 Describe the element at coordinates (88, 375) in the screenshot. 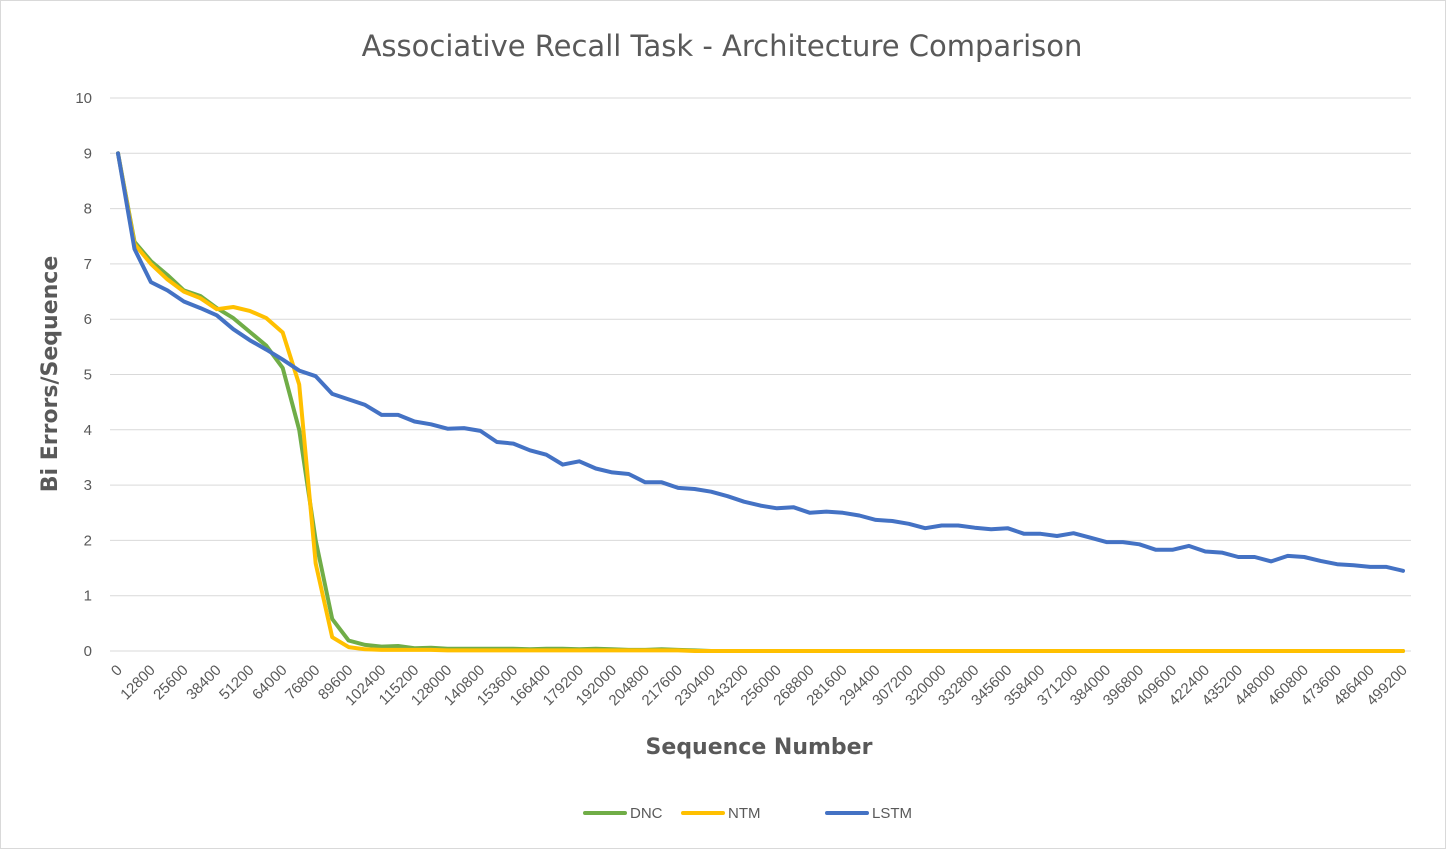

I see `y-tick-label: 5` at that location.